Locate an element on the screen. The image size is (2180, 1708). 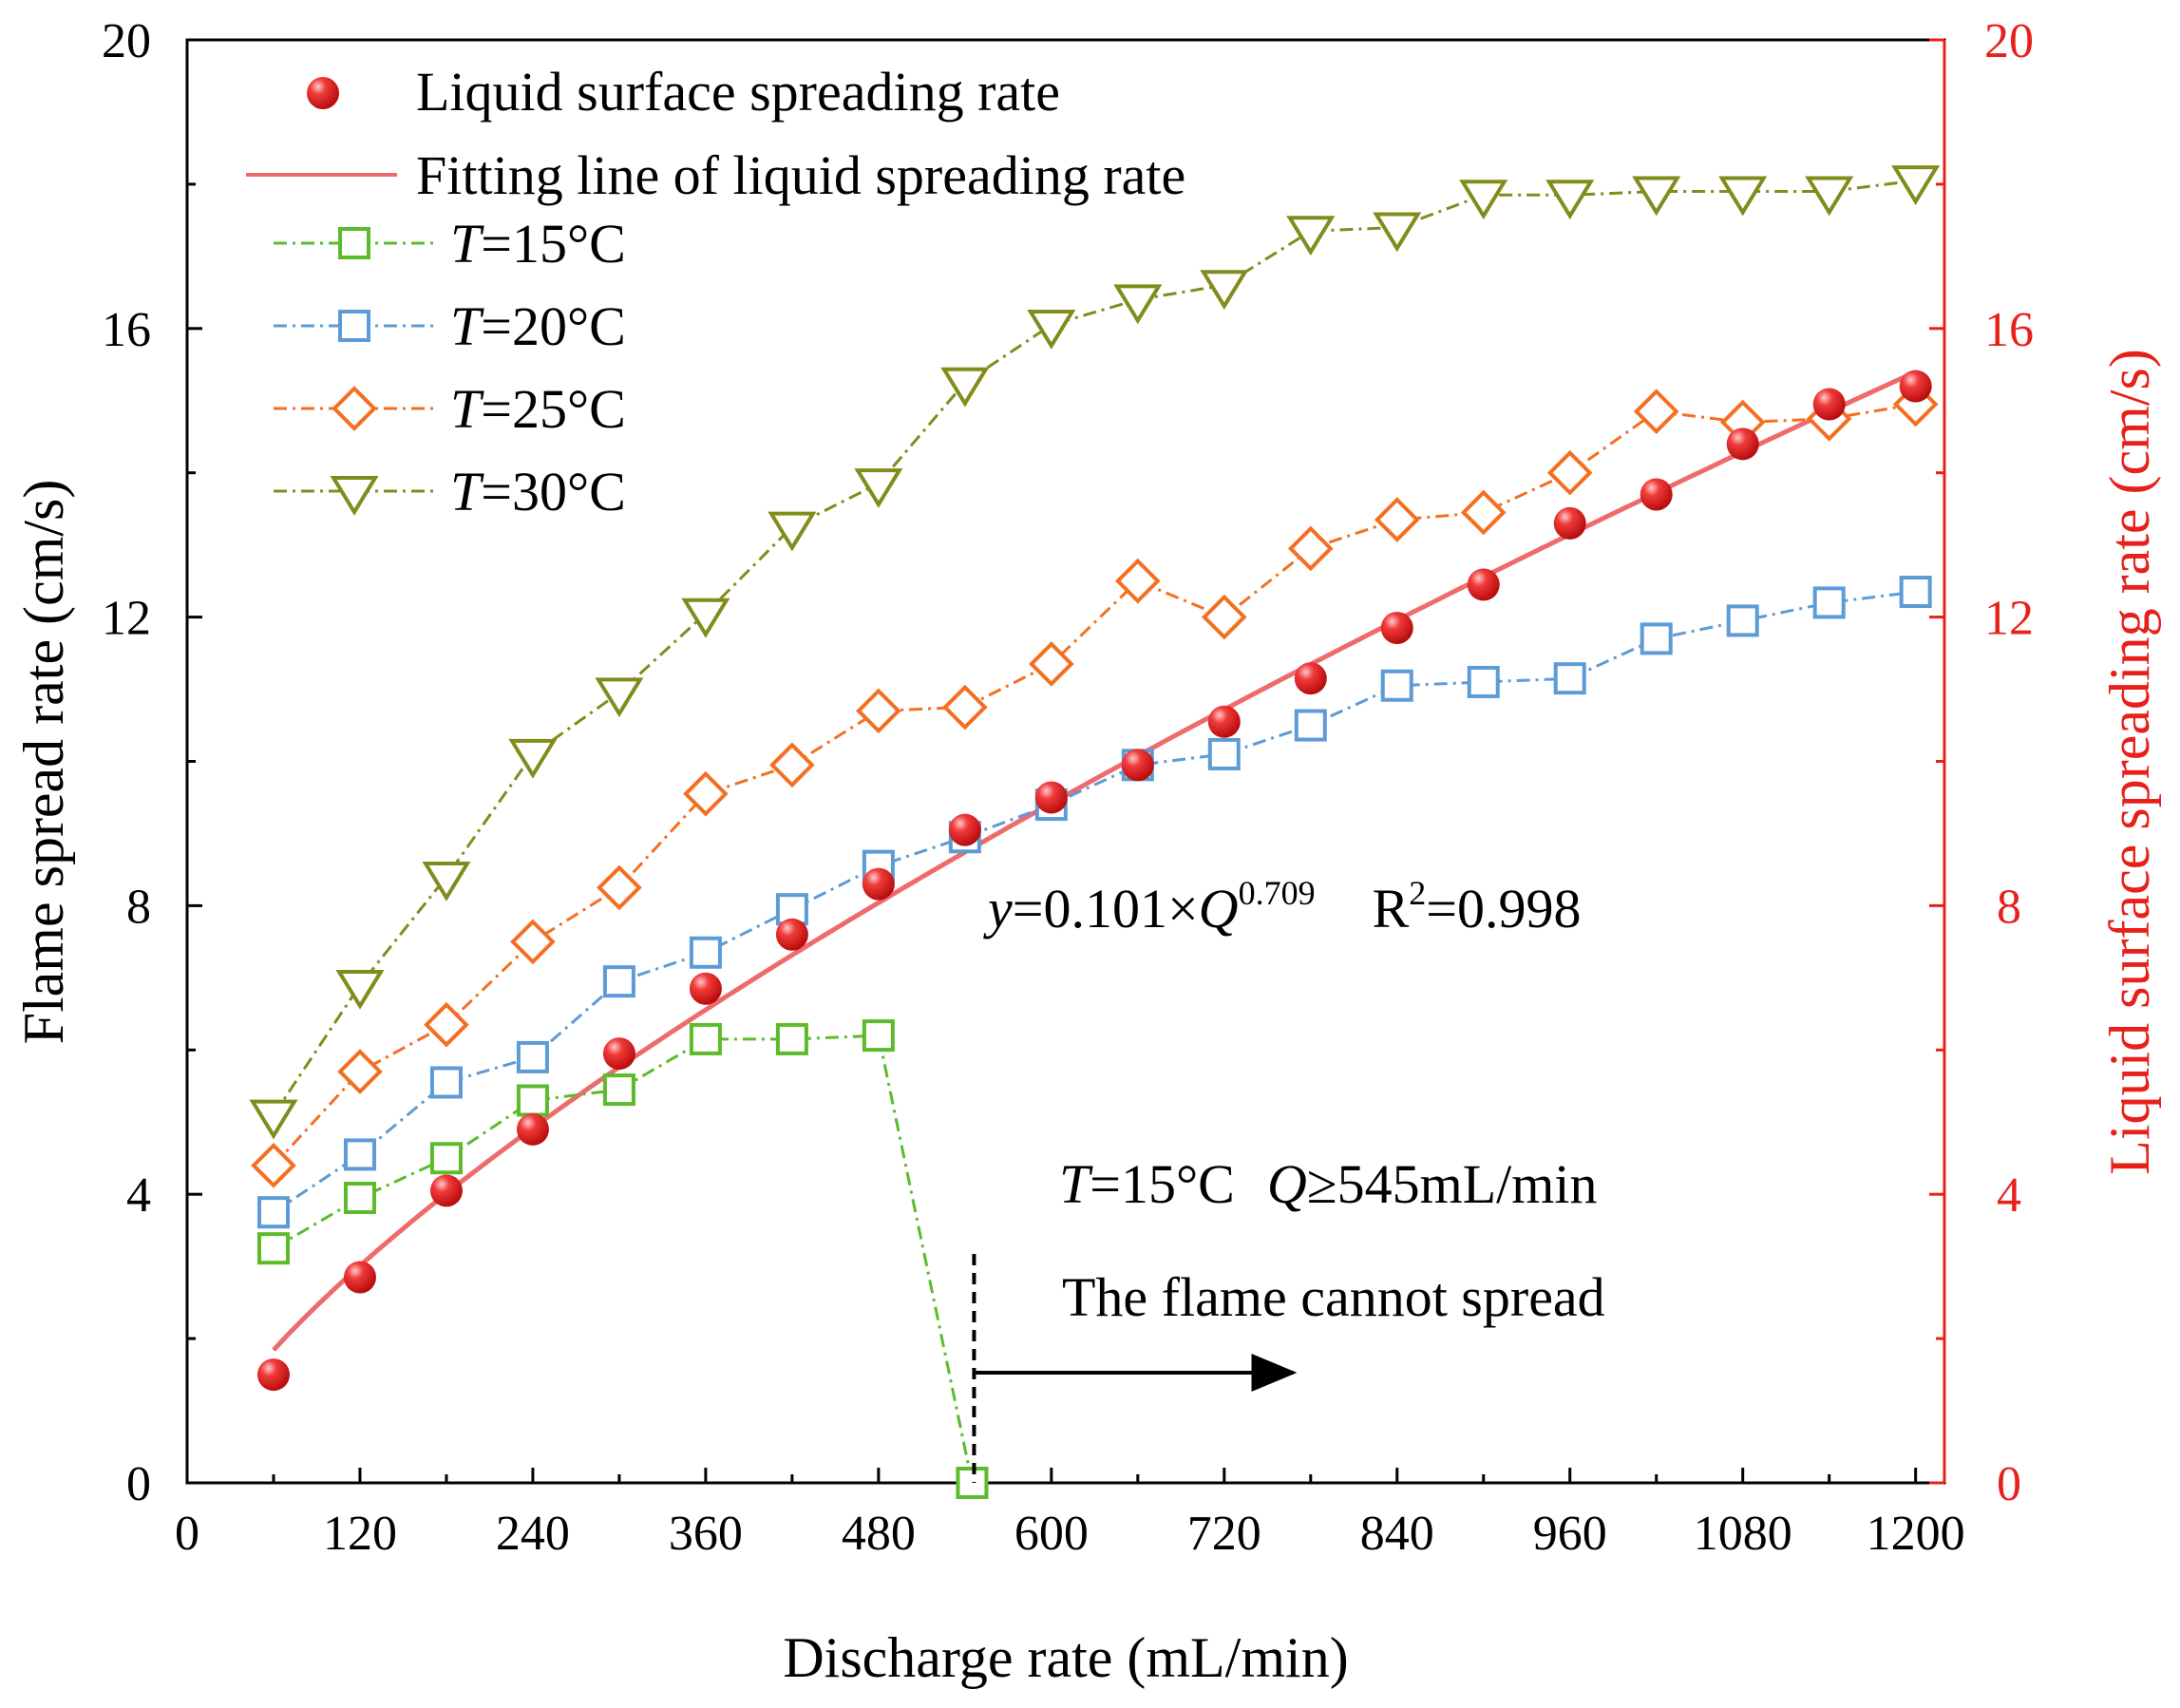
legend-series-entries: T=15°C T=20°C T=25°C T=30°C is located at coordinates (450, 367).